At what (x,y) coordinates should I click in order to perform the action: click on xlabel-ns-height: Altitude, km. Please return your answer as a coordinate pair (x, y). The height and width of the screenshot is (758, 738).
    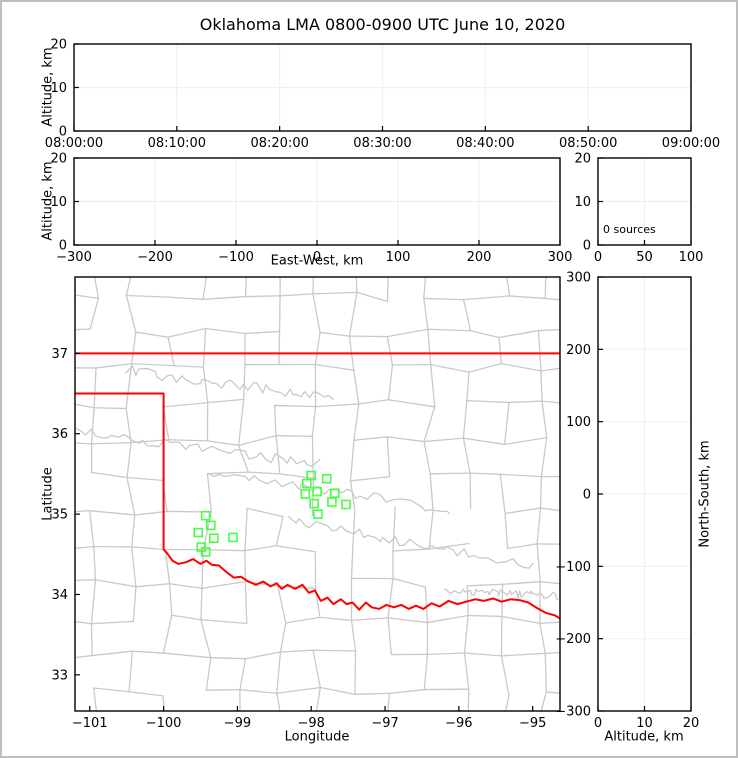
    Looking at the image, I should click on (644, 737).